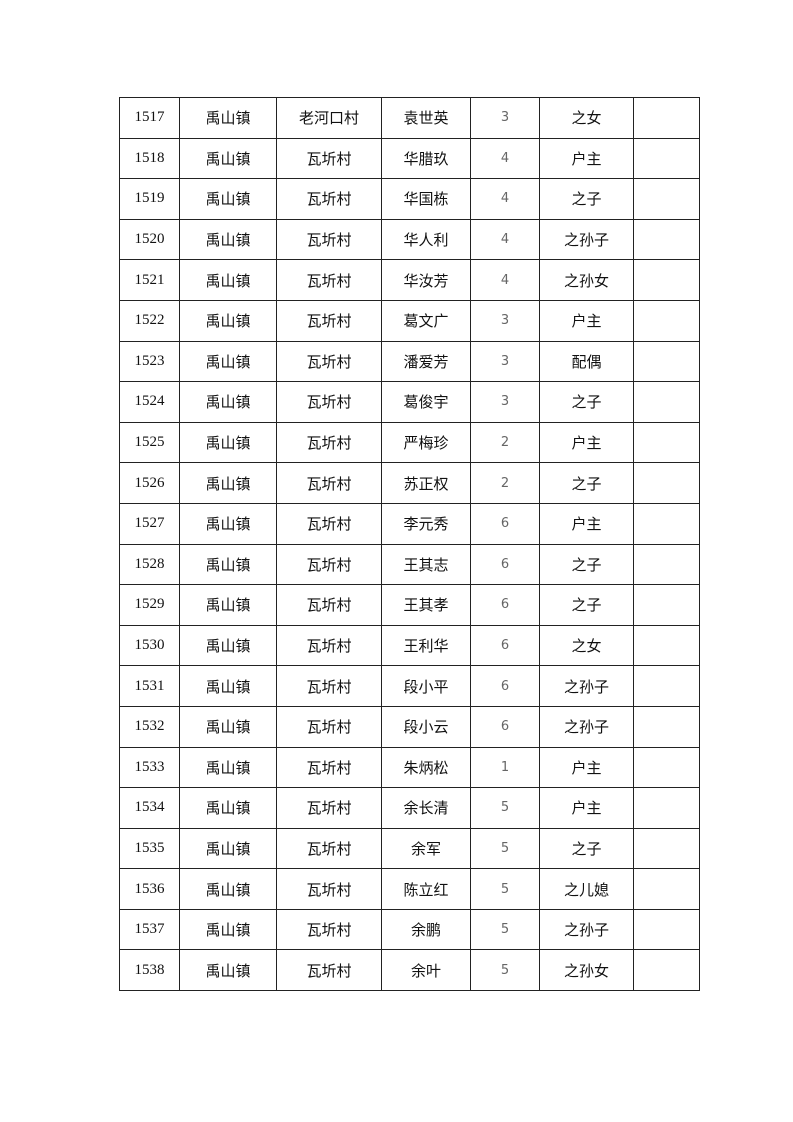  I want to click on row-number-cell: 1528, so click(149, 564).